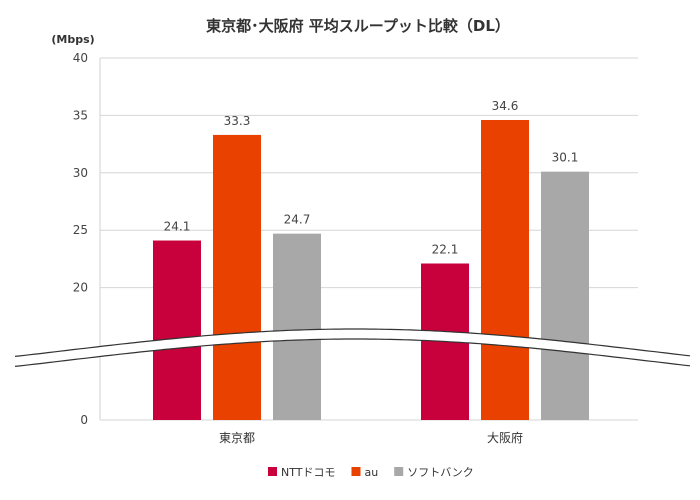 This screenshot has height=500, width=700. Describe the element at coordinates (440, 472) in the screenshot. I see `legend-label: ソフトバンク` at that location.